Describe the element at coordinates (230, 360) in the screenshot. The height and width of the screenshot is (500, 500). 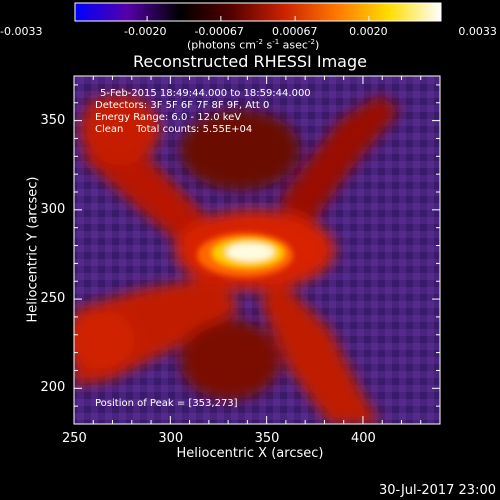
I see `lower-middle-region` at that location.